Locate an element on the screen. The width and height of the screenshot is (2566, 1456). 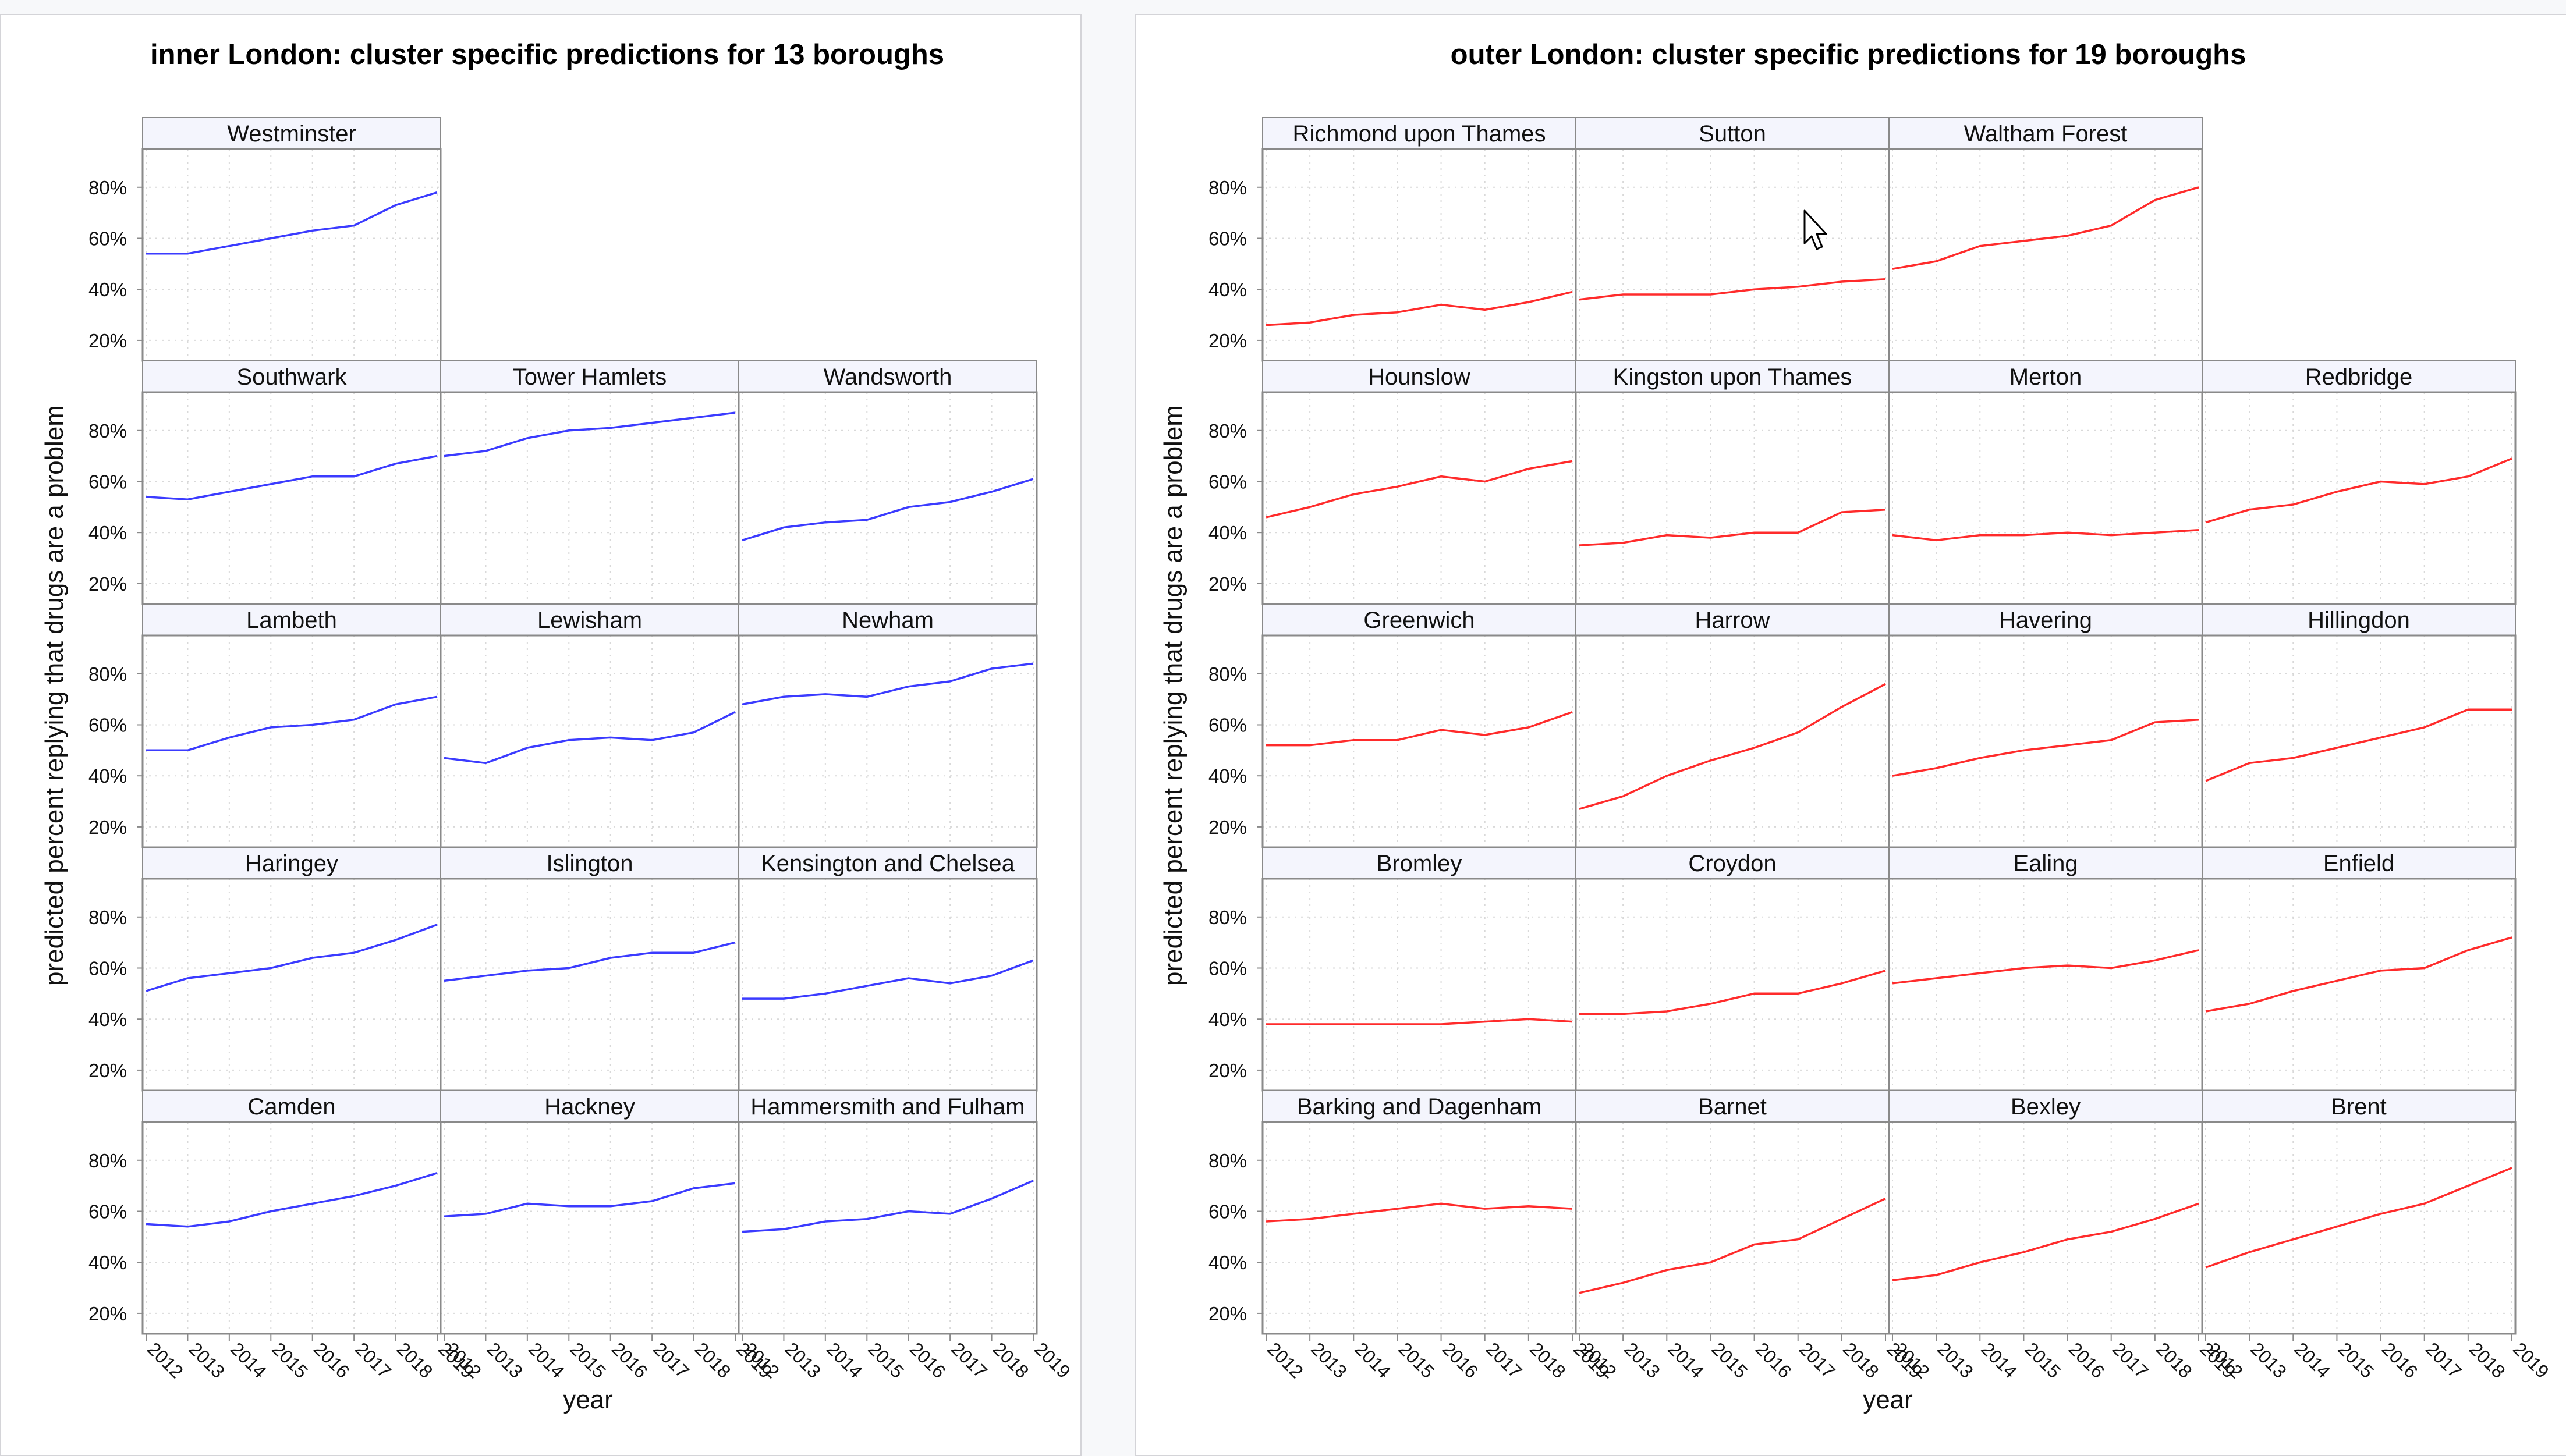
facet-panel: Merton is located at coordinates (2045, 482).